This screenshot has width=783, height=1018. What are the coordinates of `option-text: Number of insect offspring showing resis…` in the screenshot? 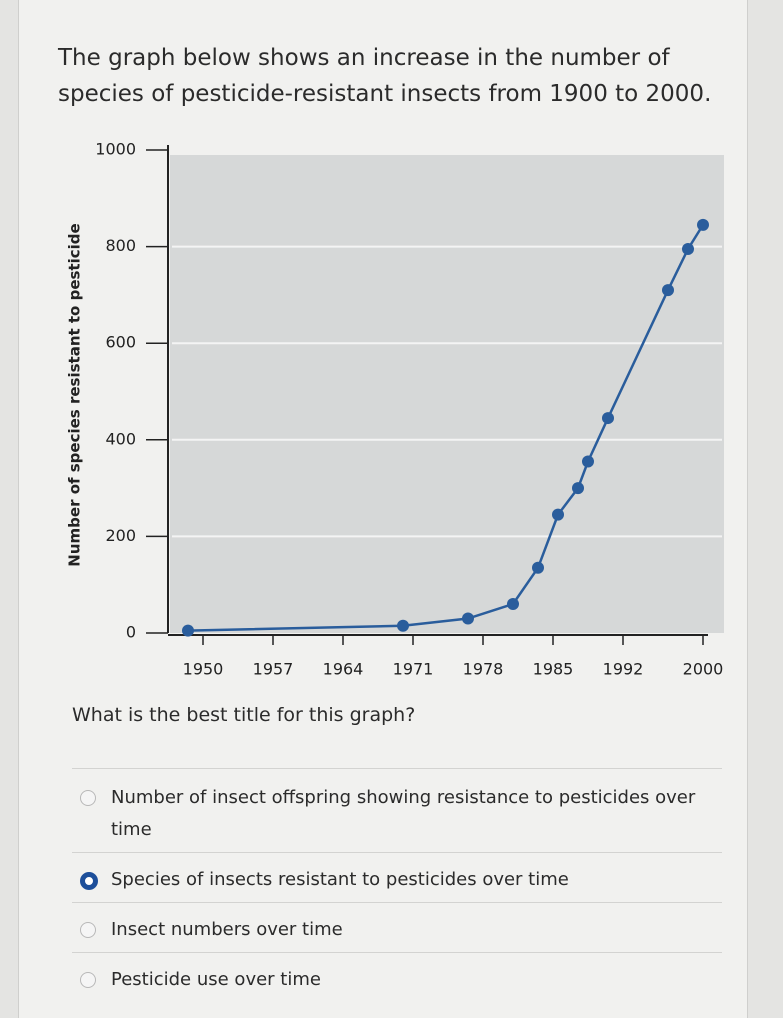 It's located at (403, 813).